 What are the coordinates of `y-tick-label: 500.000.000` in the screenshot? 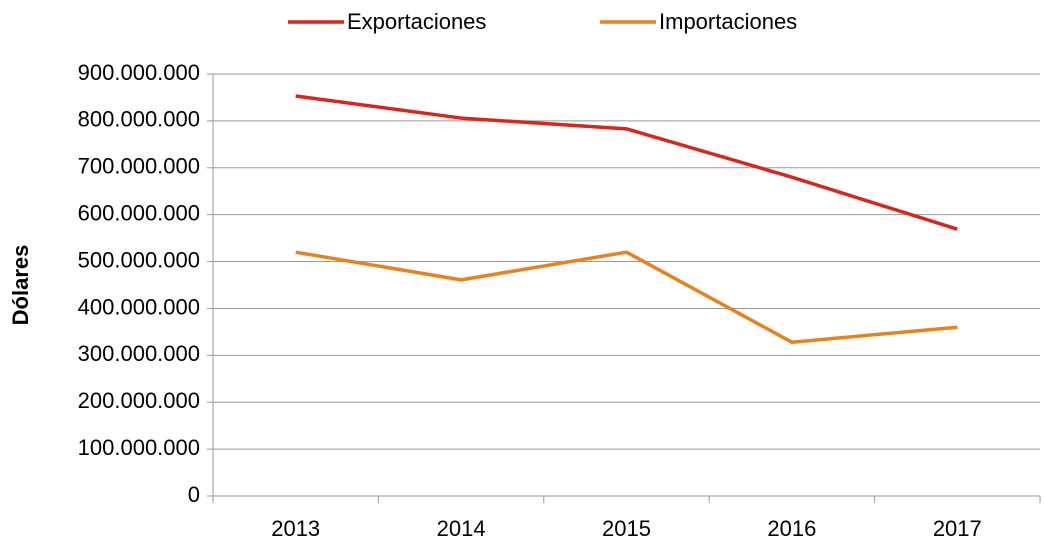 It's located at (139, 259).